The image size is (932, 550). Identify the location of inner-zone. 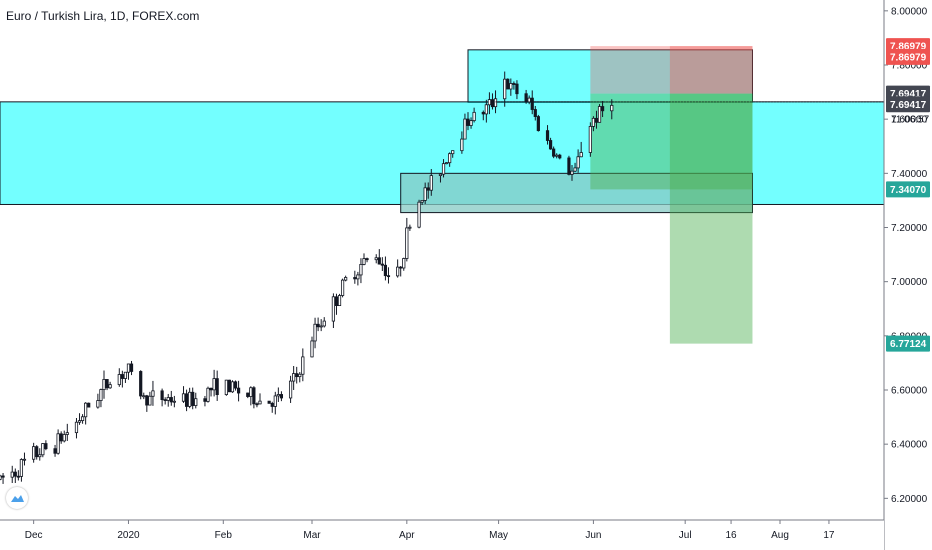
(576, 193).